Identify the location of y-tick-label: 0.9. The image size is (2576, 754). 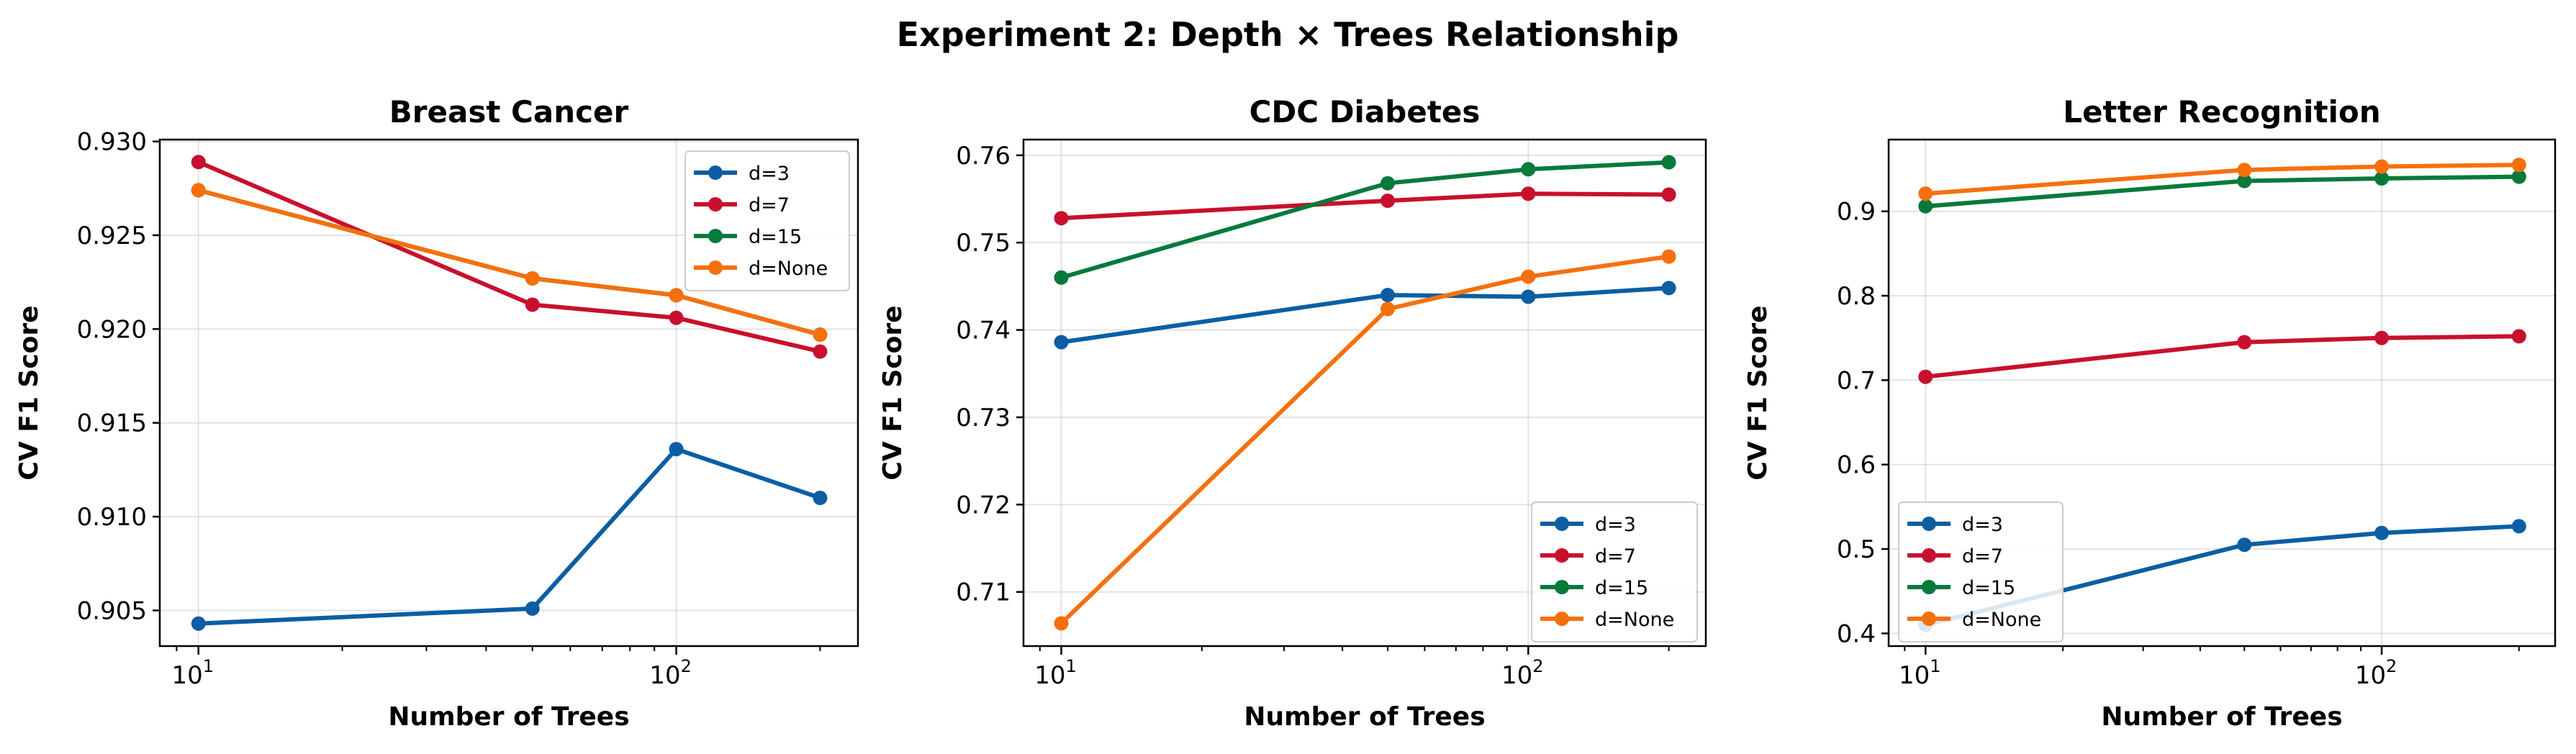
(1857, 212).